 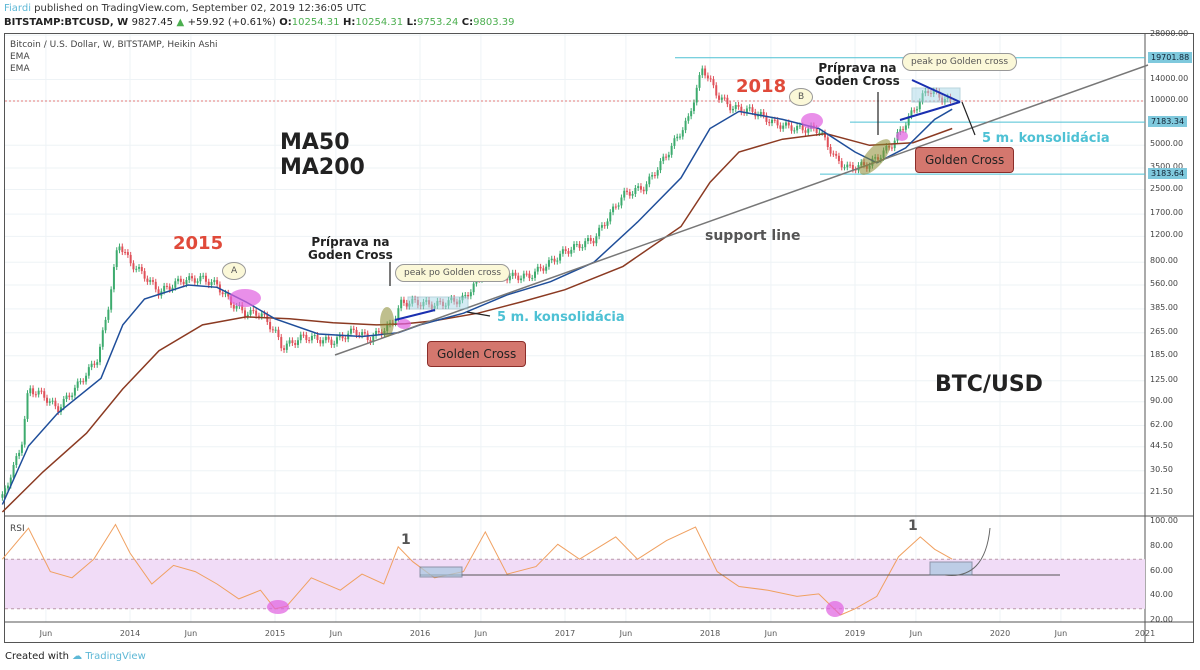 I want to click on l-label: L:, so click(x=411, y=22).